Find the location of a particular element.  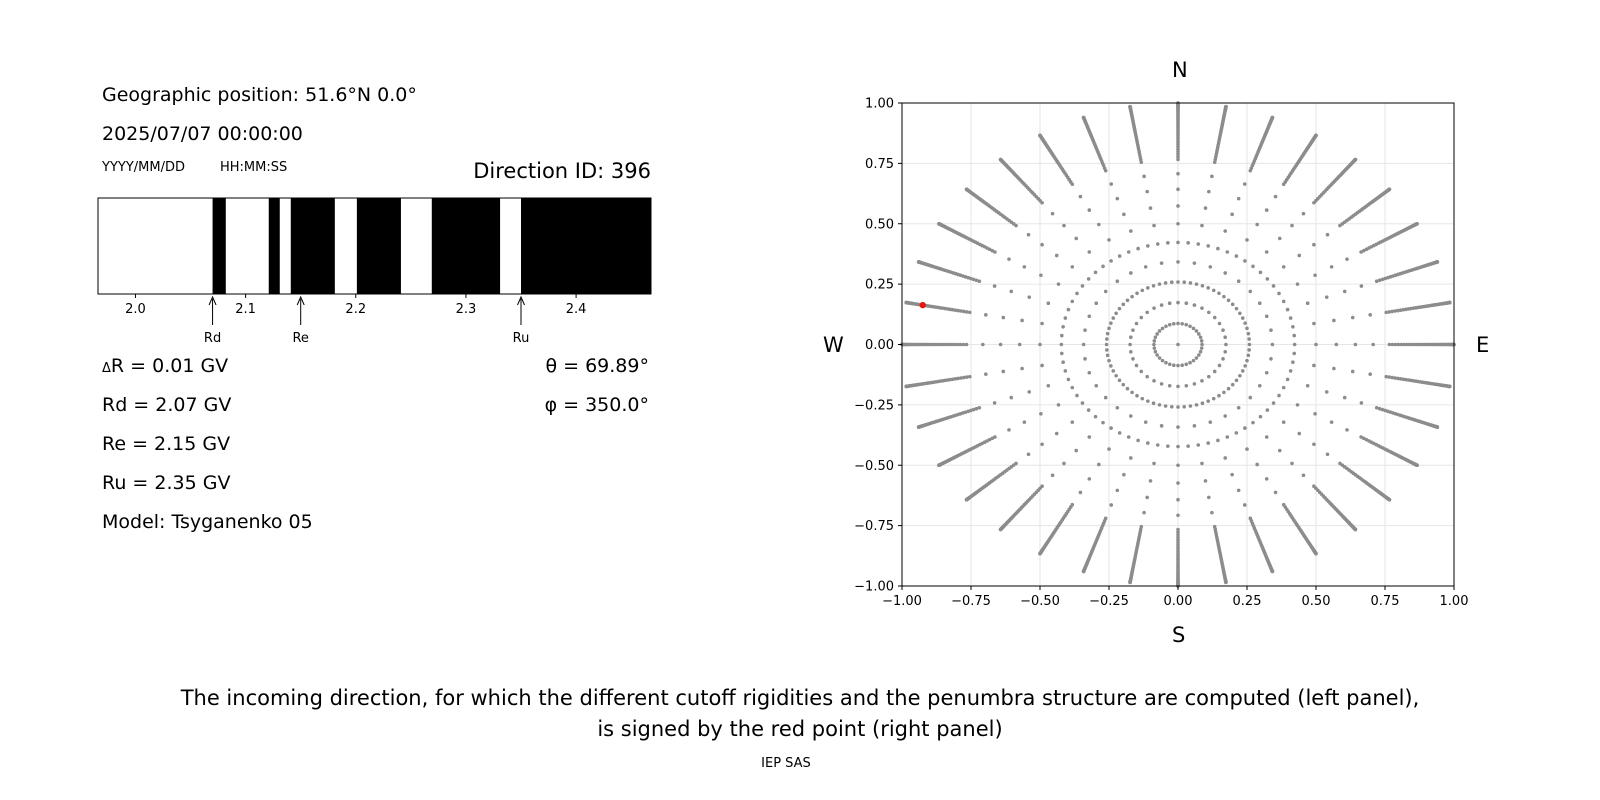

x-tick-label: 0.25 is located at coordinates (1247, 601).